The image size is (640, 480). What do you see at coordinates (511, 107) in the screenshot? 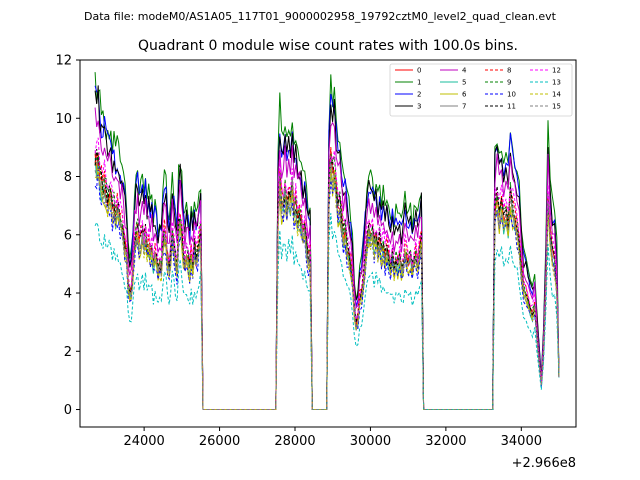
I see `legend-label-11: 11` at bounding box center [511, 107].